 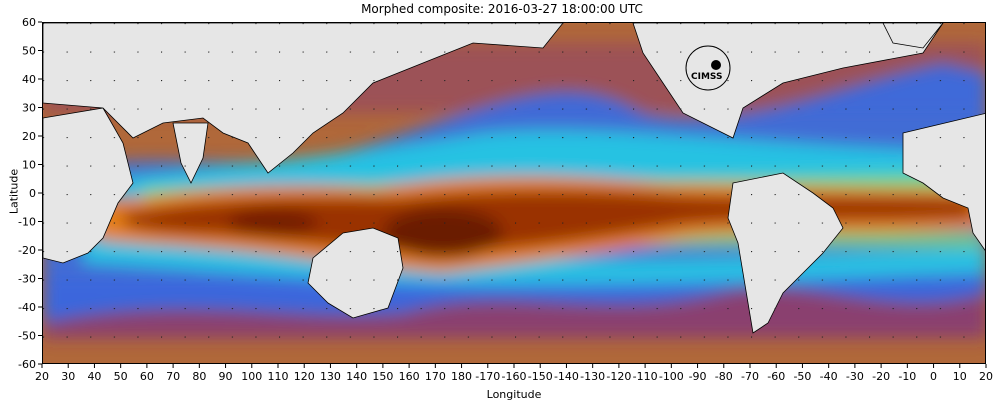 I want to click on x-tick-label: 40, so click(x=94, y=376).